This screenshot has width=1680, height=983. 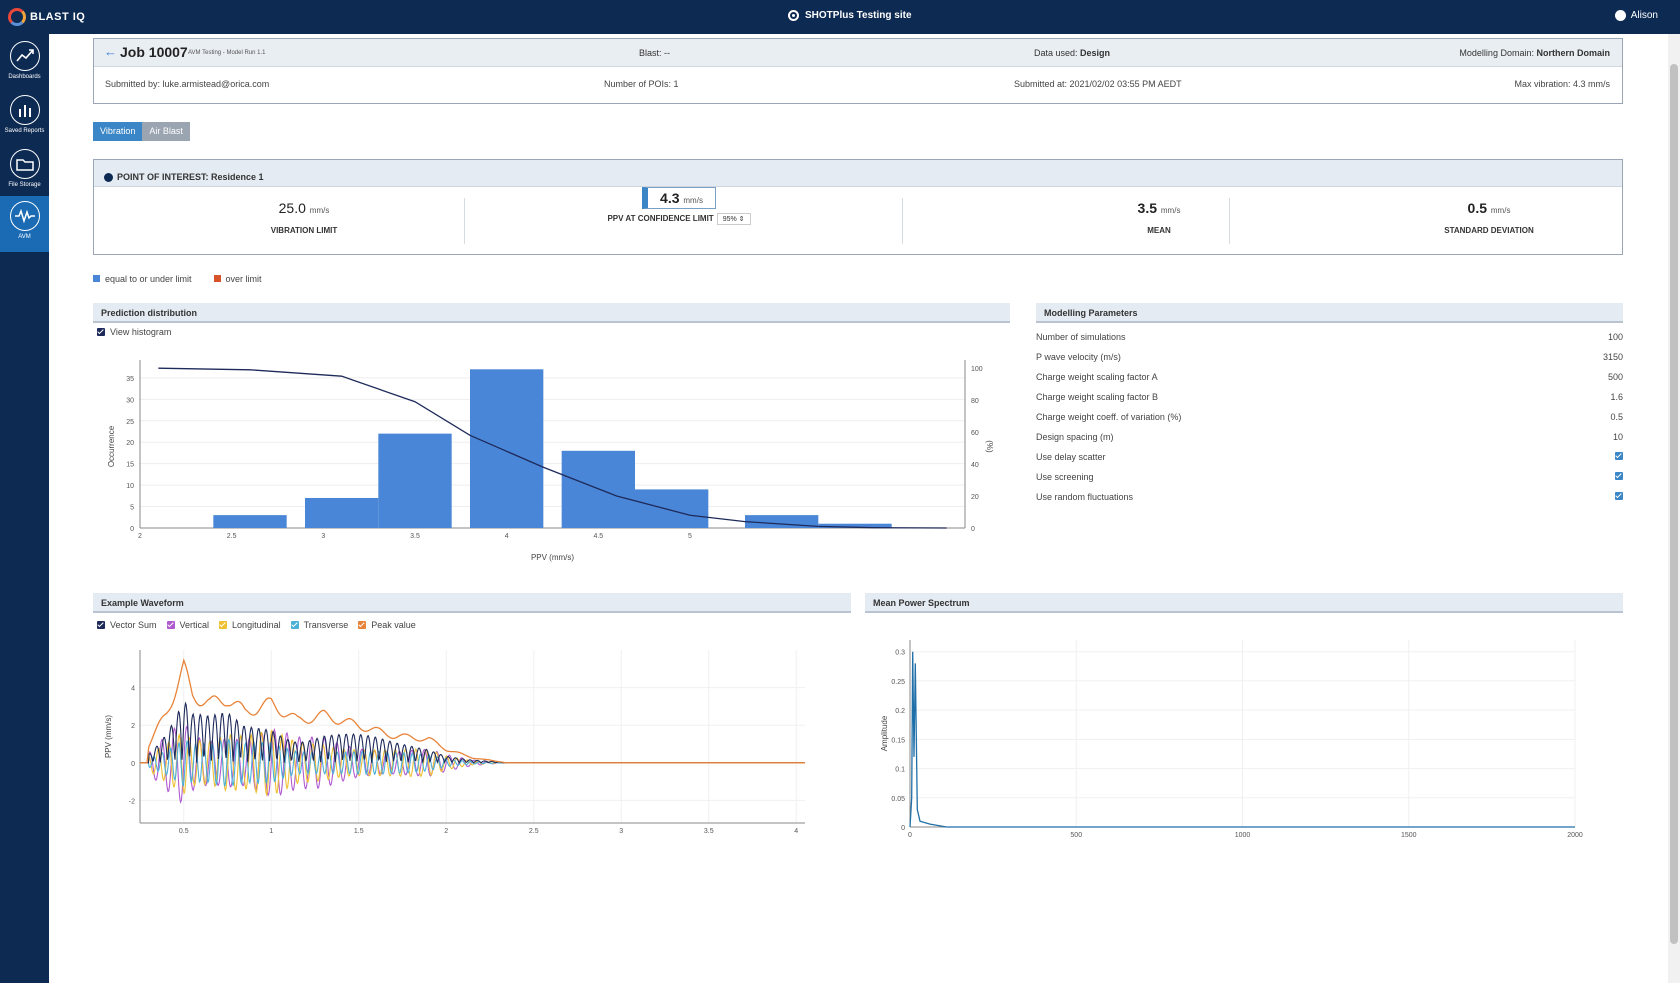 I want to click on stat-number: 3.5, so click(x=1147, y=208).